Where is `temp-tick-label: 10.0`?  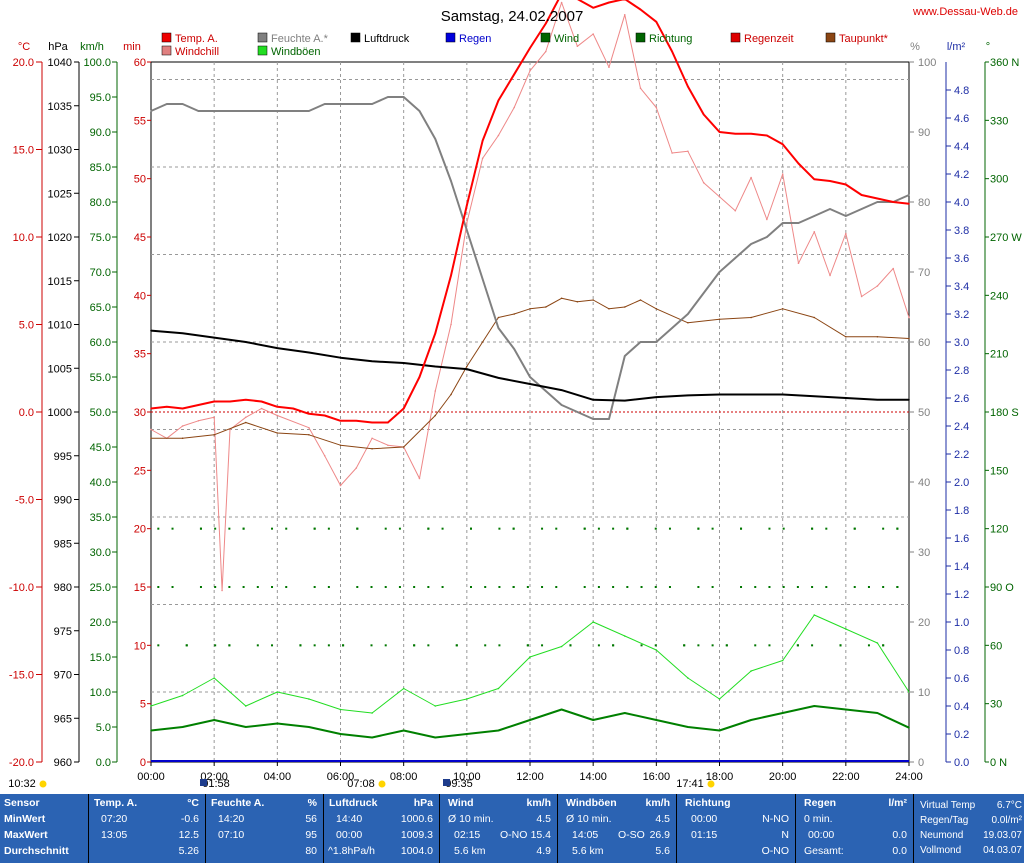
temp-tick-label: 10.0 is located at coordinates (23, 238).